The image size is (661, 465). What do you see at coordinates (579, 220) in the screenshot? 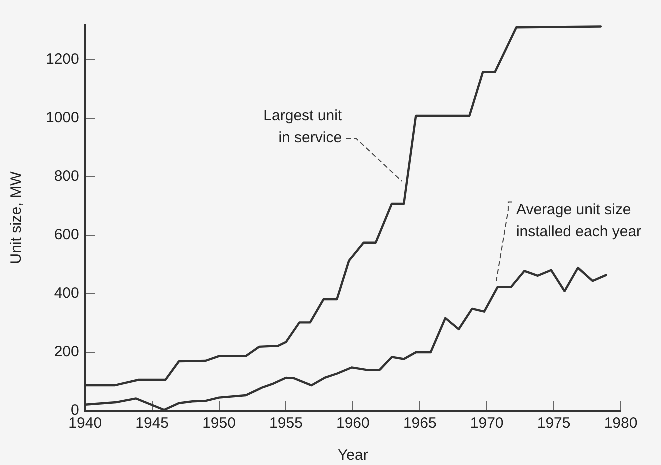
I see `annotation: Average unit size installed each year` at bounding box center [579, 220].